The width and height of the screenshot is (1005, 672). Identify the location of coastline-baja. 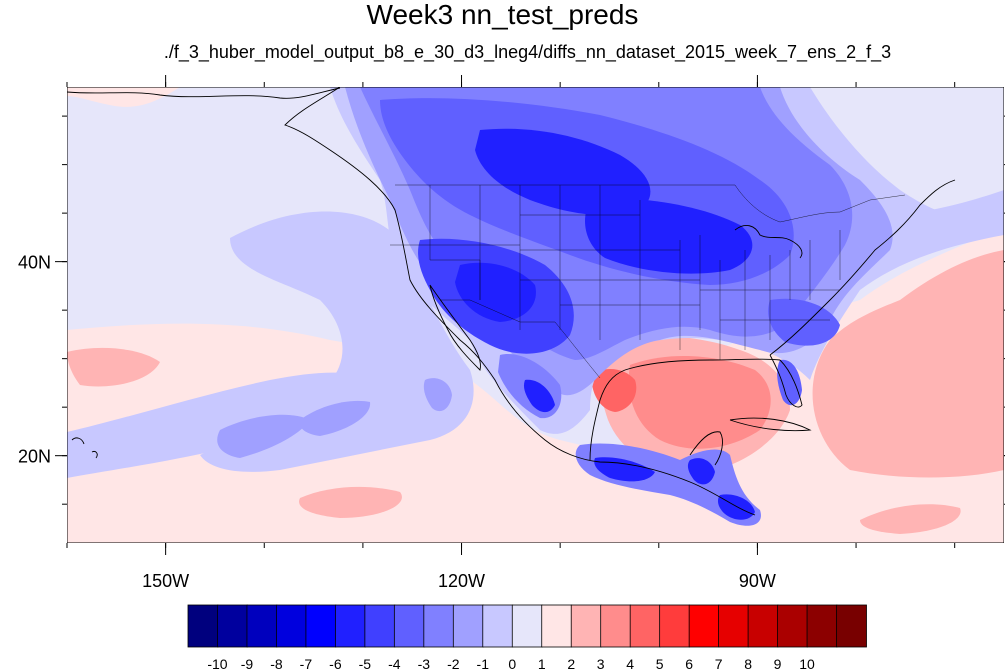
(455, 327).